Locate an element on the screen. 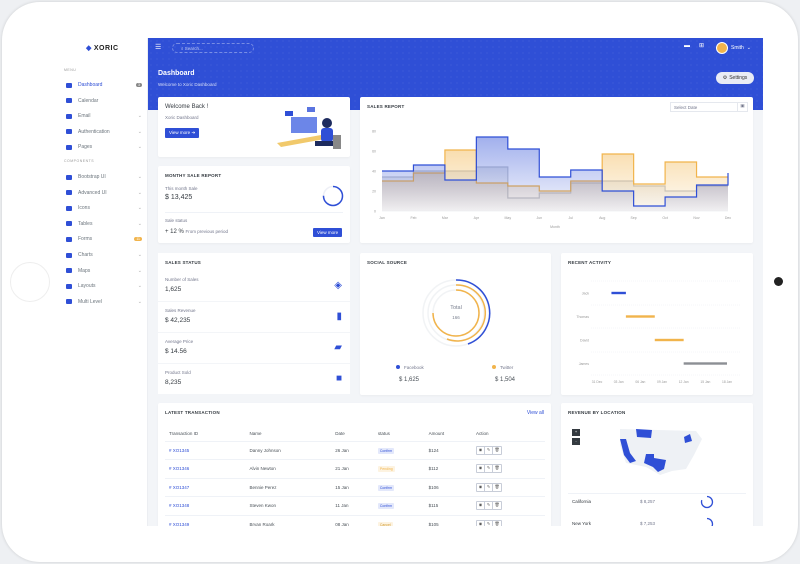 Image resolution: width=800 pixels, height=564 pixels. map-zoom-in-button: + is located at coordinates (576, 432).